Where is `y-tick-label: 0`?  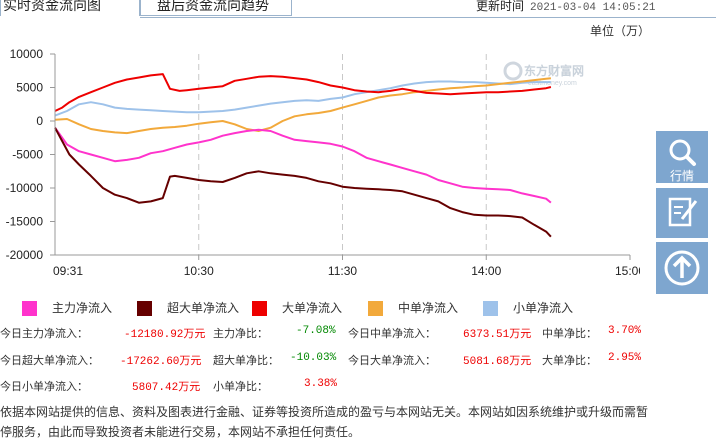
y-tick-label: 0 is located at coordinates (39, 121).